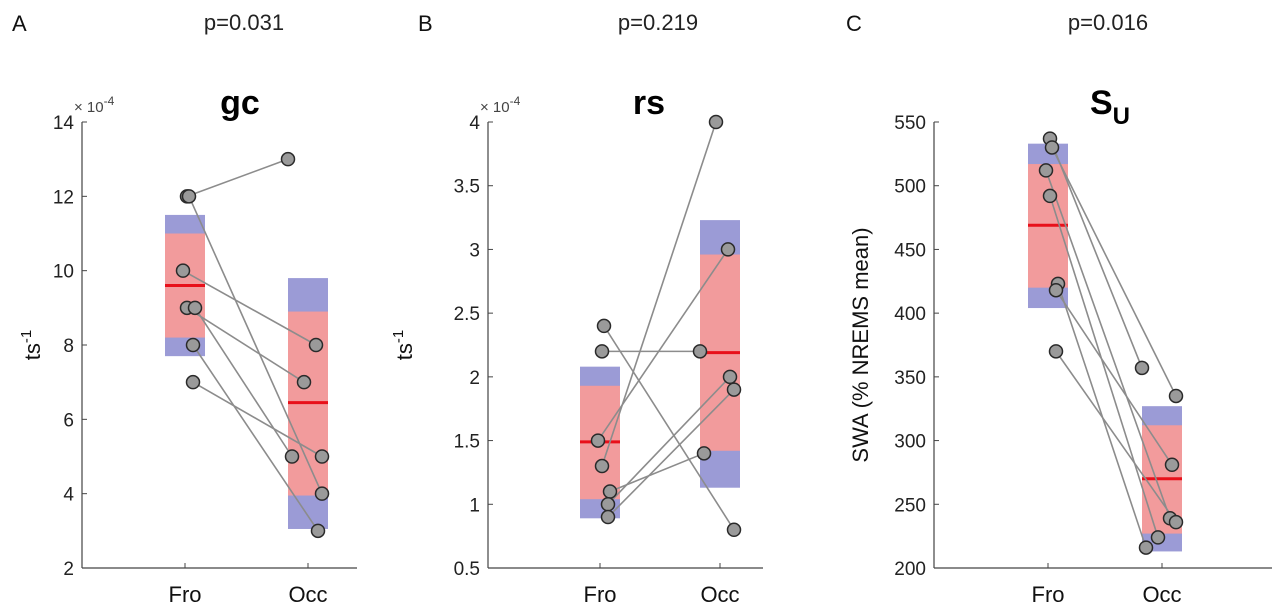  Describe the element at coordinates (1108, 22) in the screenshot. I see `p-value: p=0.016` at that location.